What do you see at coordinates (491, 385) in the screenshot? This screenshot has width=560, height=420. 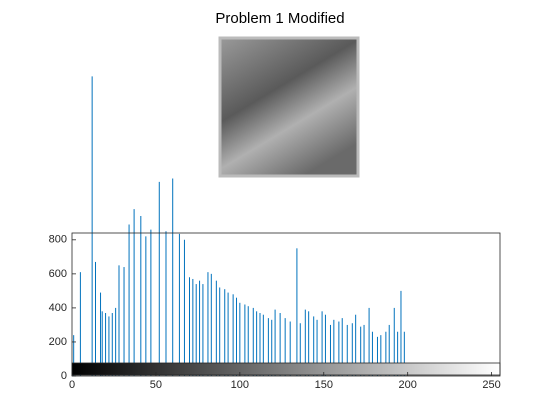 I see `x-tick-label: 250` at bounding box center [491, 385].